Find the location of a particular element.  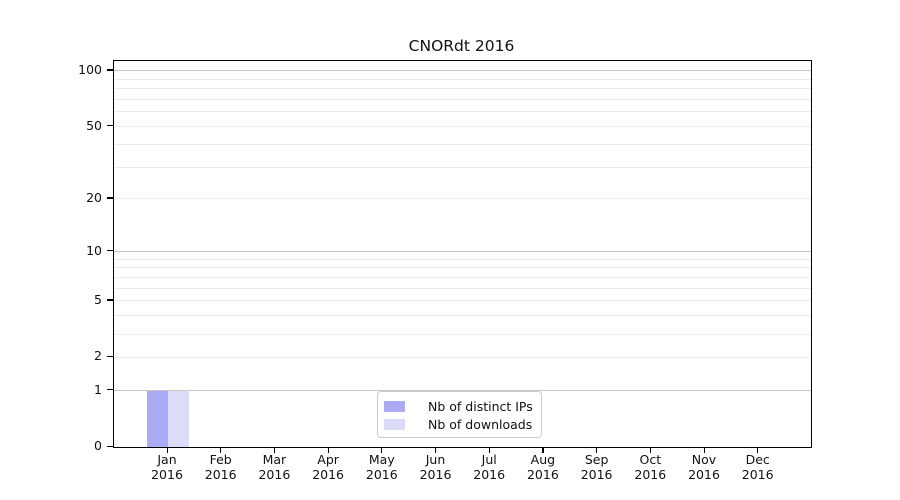

x-tick-month: Aug is located at coordinates (543, 459).